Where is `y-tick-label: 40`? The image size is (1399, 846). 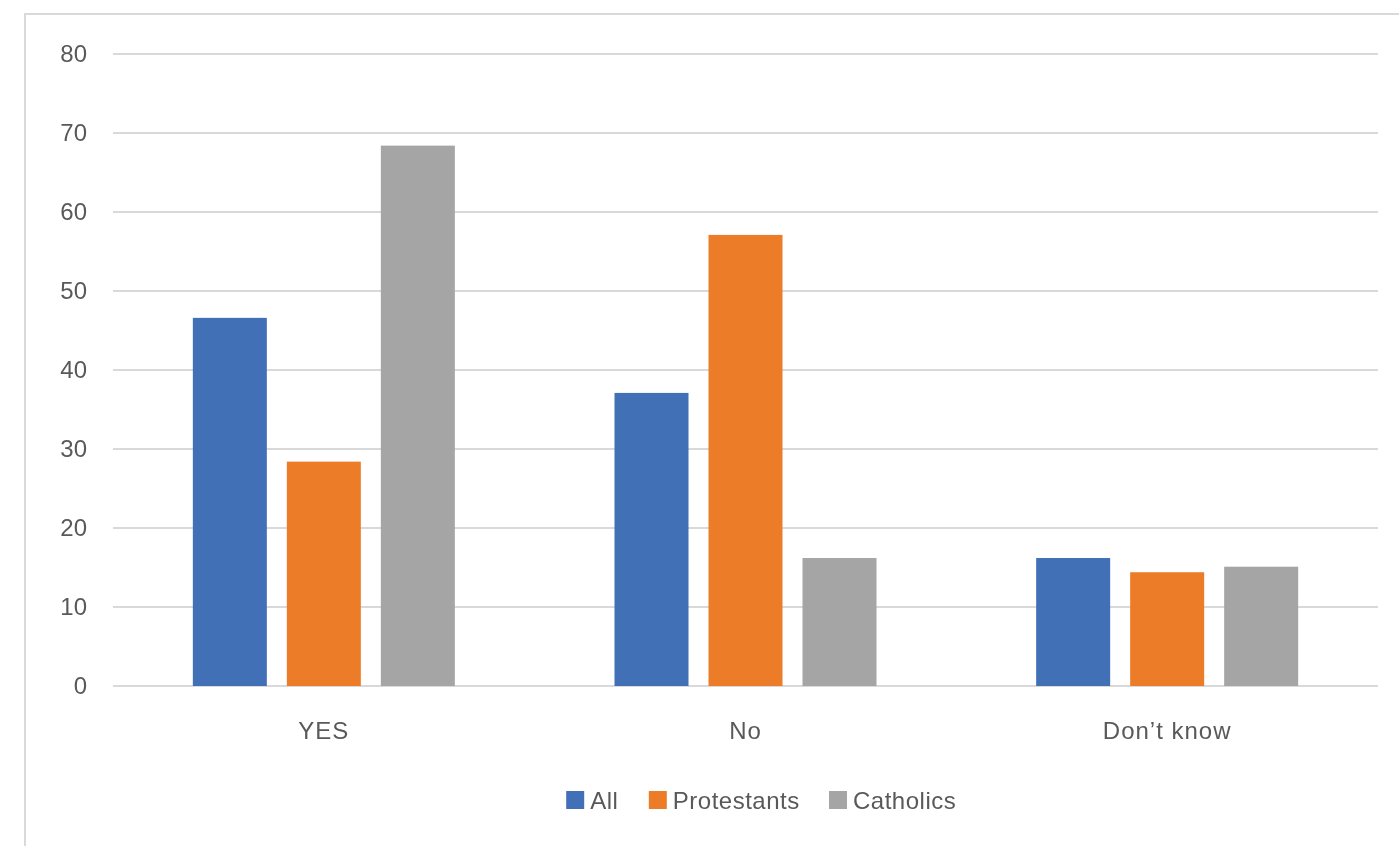 y-tick-label: 40 is located at coordinates (73, 370).